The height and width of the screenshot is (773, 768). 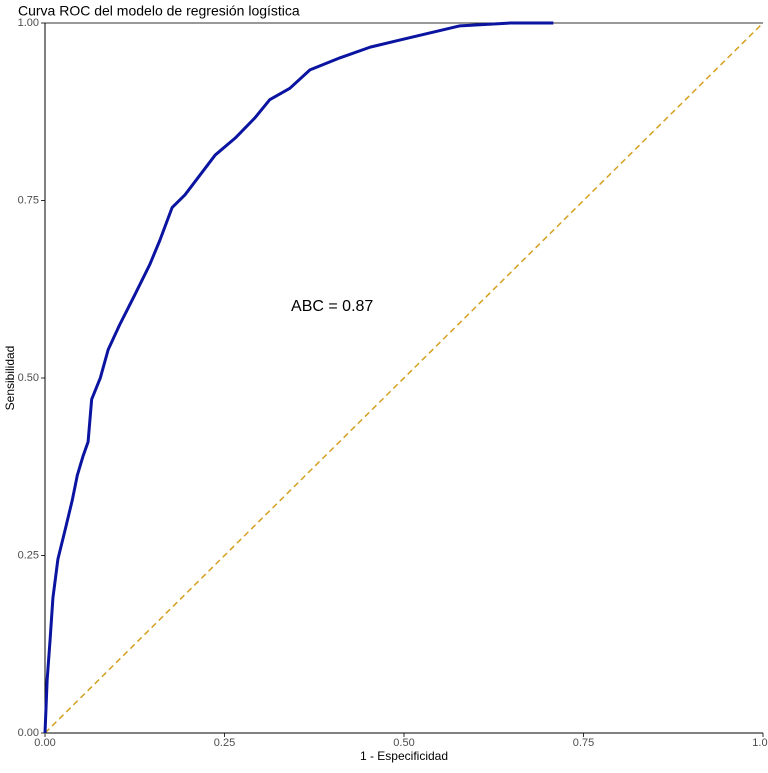 What do you see at coordinates (224, 743) in the screenshot?
I see `x-tick-label: 0.25` at bounding box center [224, 743].